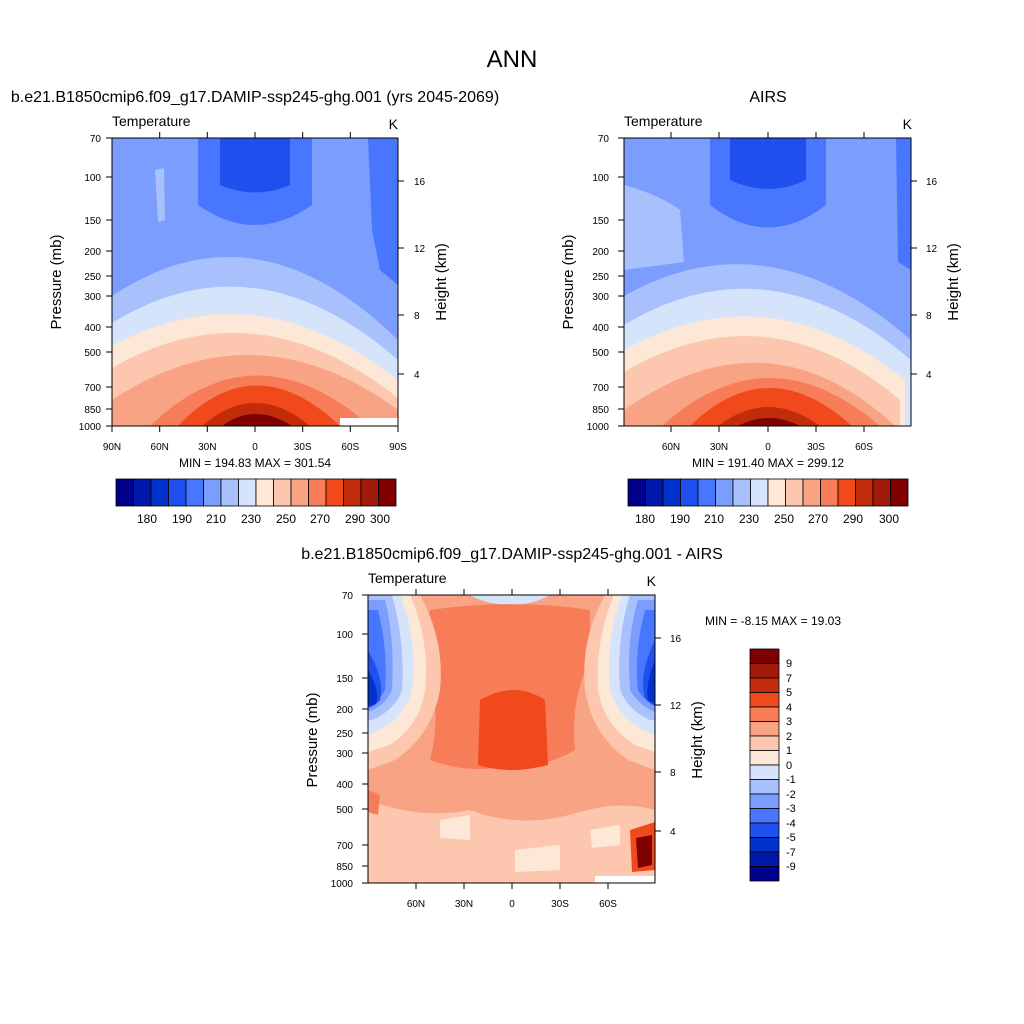 The image size is (1024, 1024). I want to click on colorbar-label: 300, so click(889, 519).